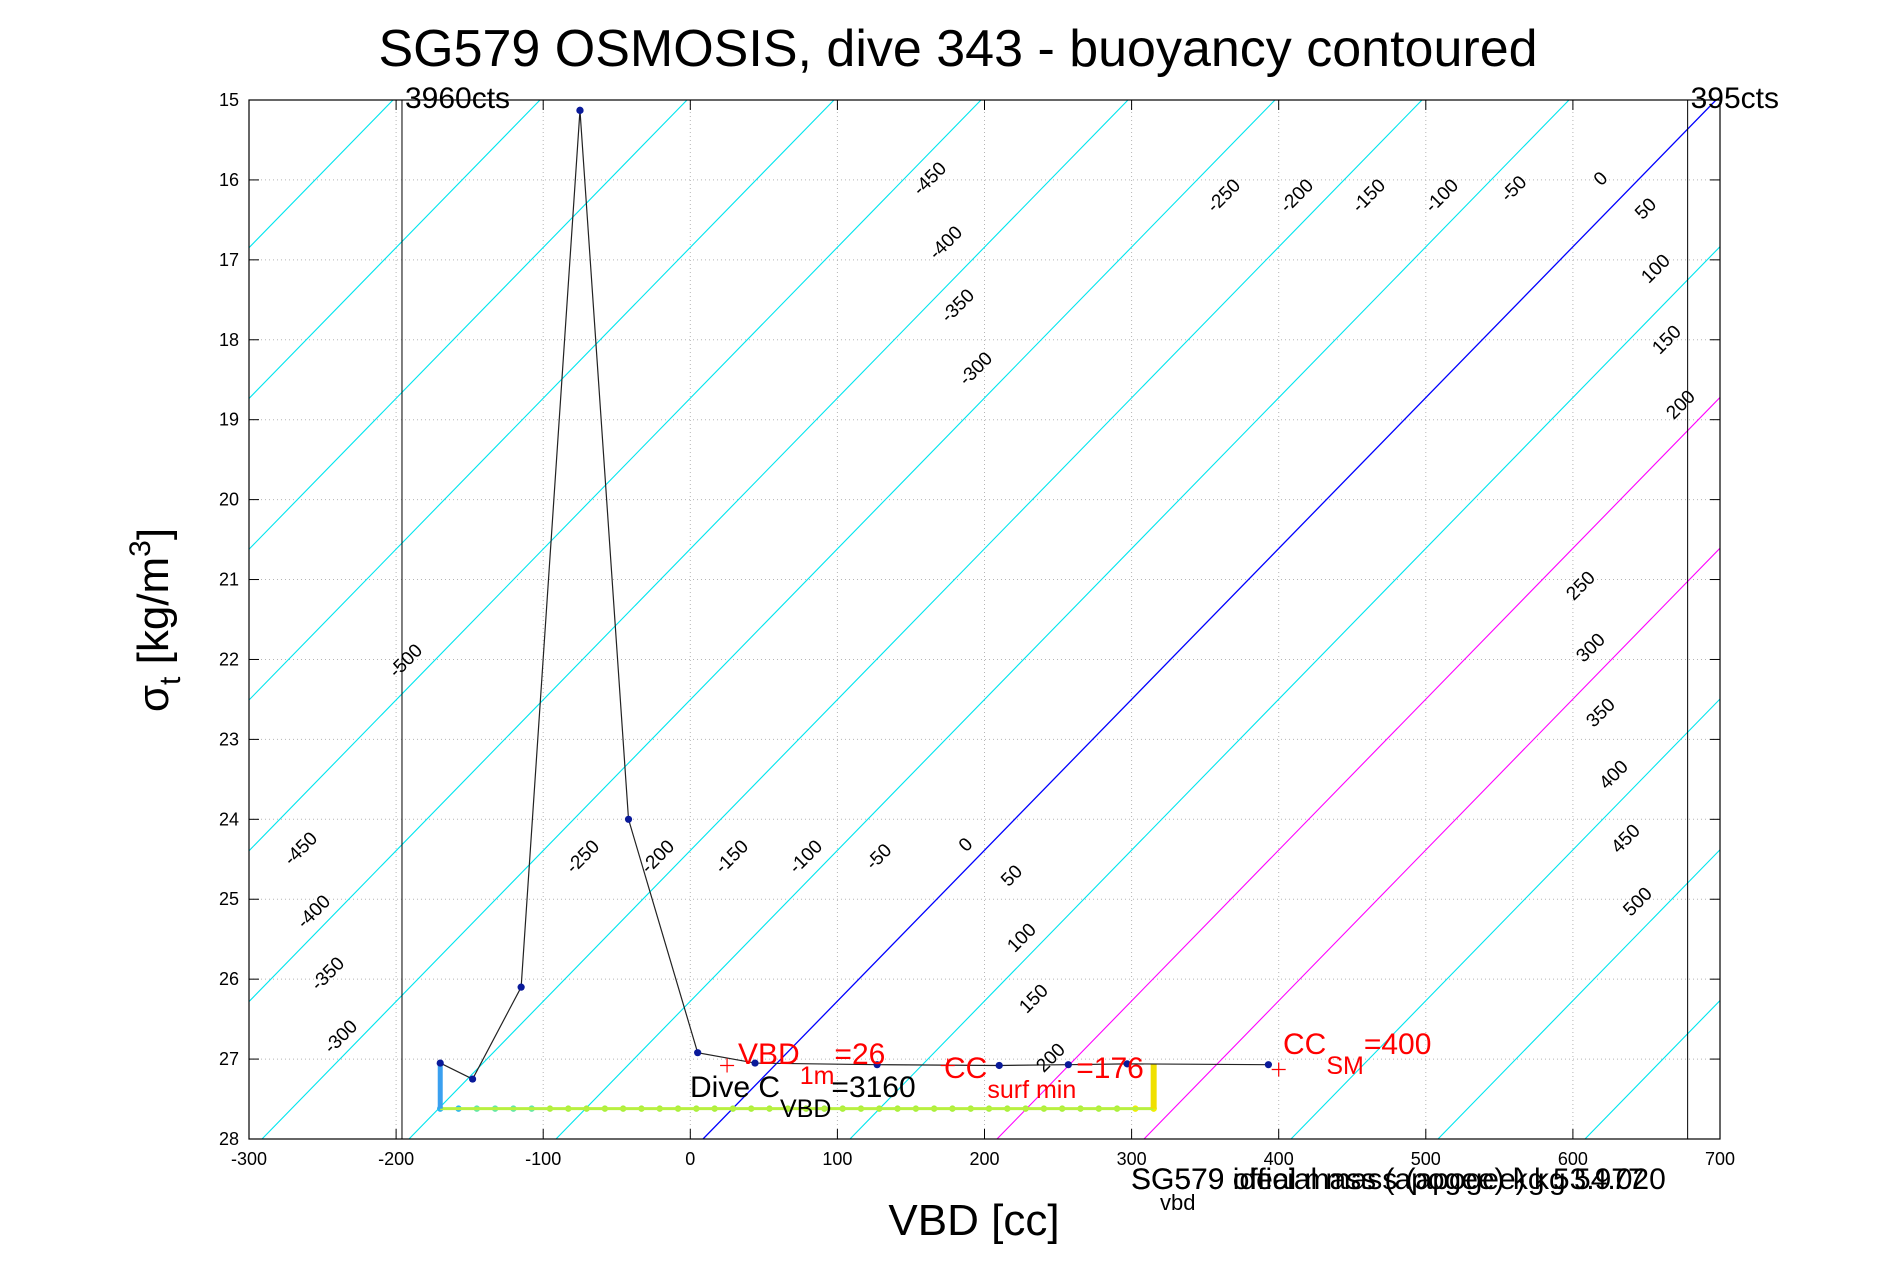 The image size is (1891, 1262). What do you see at coordinates (229, 260) in the screenshot?
I see `y-tick-label: 17` at bounding box center [229, 260].